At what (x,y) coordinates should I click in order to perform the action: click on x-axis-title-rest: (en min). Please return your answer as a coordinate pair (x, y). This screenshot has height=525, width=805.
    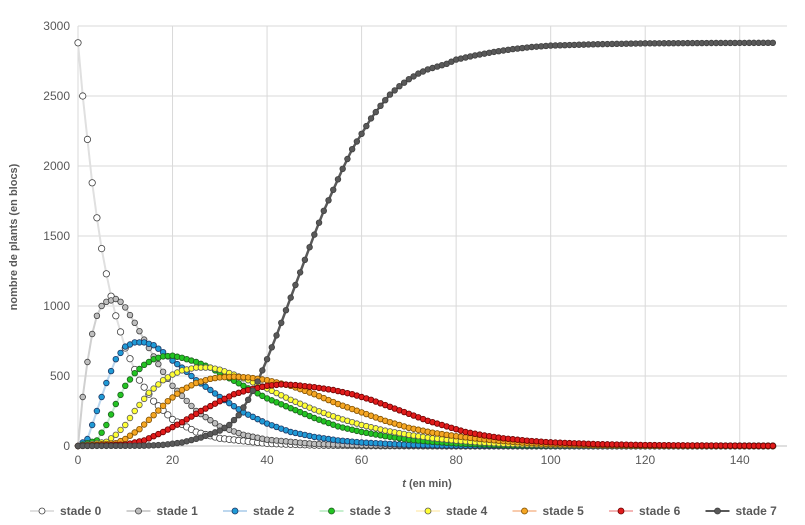
    Looking at the image, I should click on (429, 484).